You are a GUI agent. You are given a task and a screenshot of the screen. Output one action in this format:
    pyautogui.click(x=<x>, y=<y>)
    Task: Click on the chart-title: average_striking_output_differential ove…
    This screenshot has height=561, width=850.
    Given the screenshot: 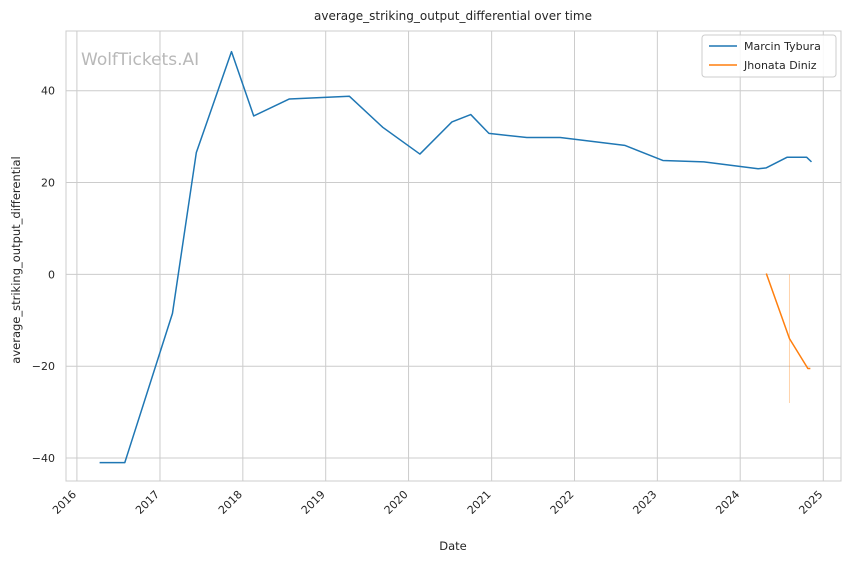 What is the action you would take?
    pyautogui.click(x=453, y=16)
    